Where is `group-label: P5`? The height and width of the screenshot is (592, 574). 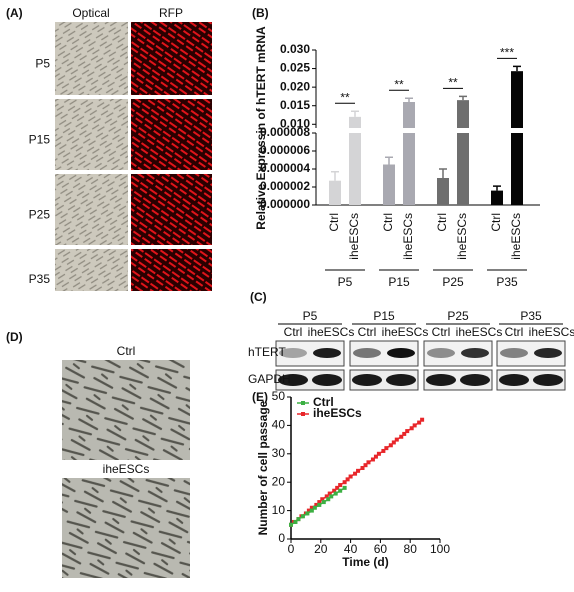
group-label: P5 is located at coordinates (310, 316).